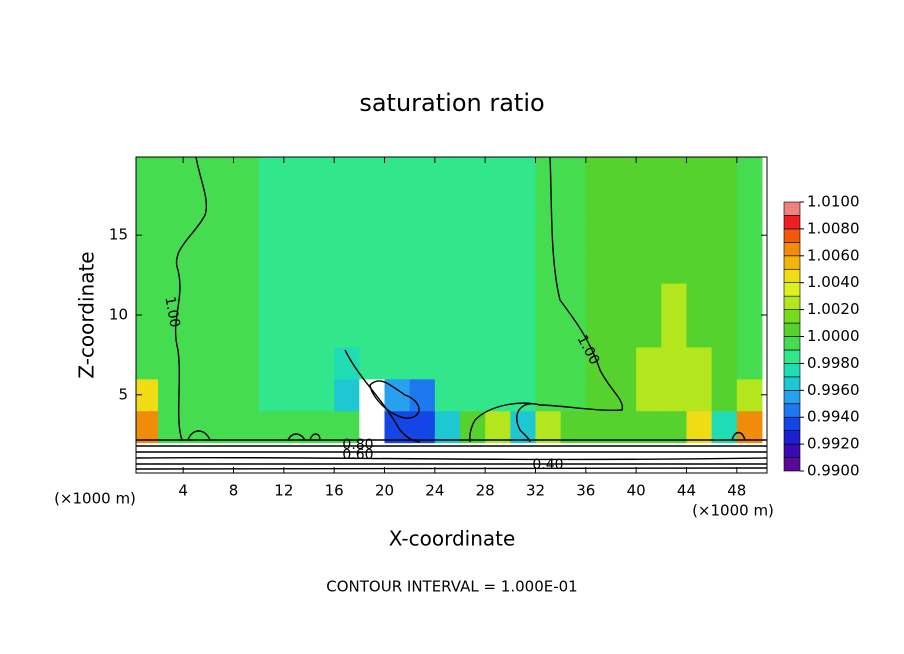  What do you see at coordinates (95, 499) in the screenshot?
I see `x-unit-label: (×1000 m)` at bounding box center [95, 499].